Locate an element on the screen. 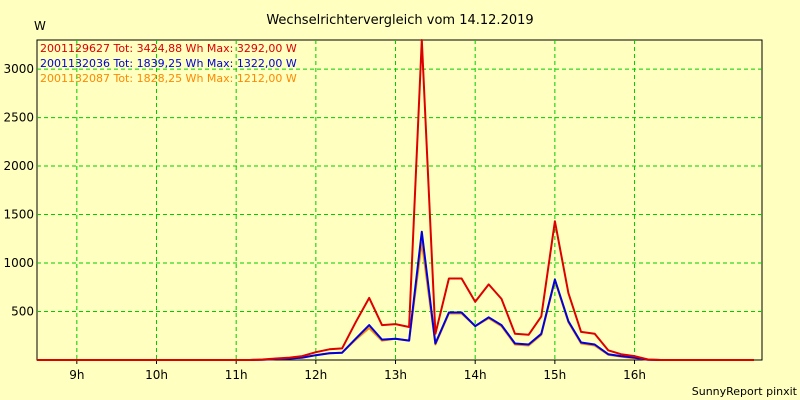  y-tick-label: 1500 is located at coordinates (18, 215).